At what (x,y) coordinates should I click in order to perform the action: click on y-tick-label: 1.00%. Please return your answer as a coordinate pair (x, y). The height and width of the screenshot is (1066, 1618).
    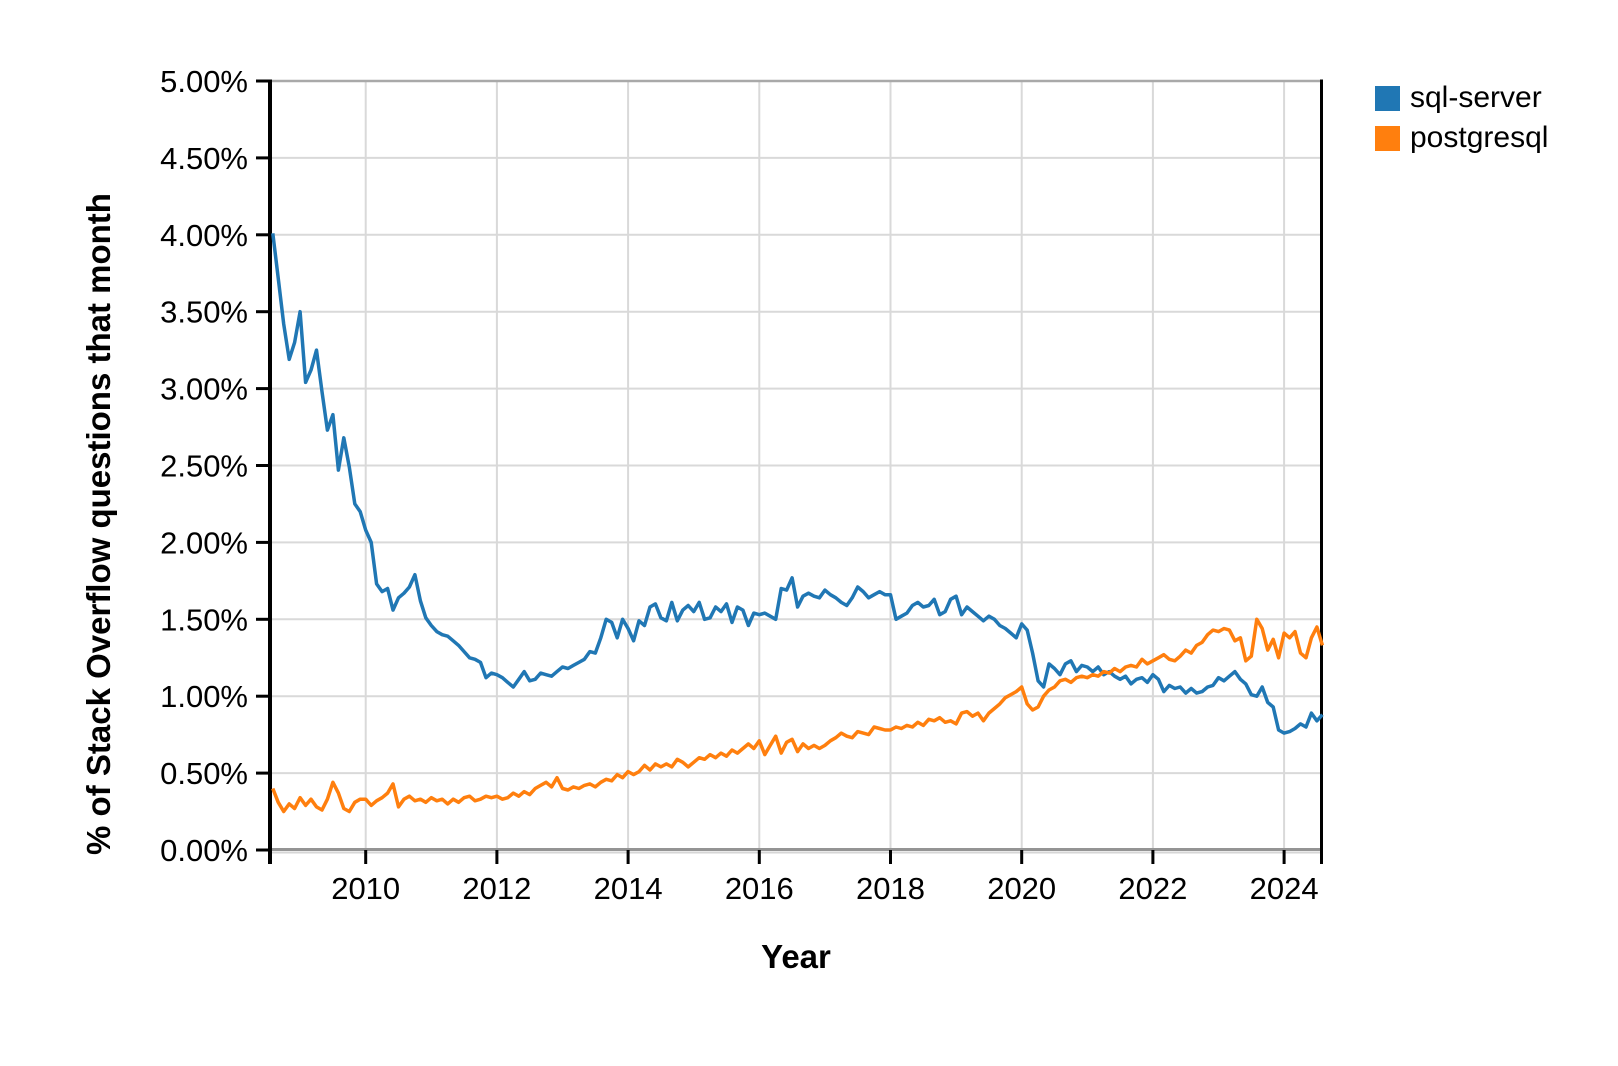
    Looking at the image, I should click on (204, 696).